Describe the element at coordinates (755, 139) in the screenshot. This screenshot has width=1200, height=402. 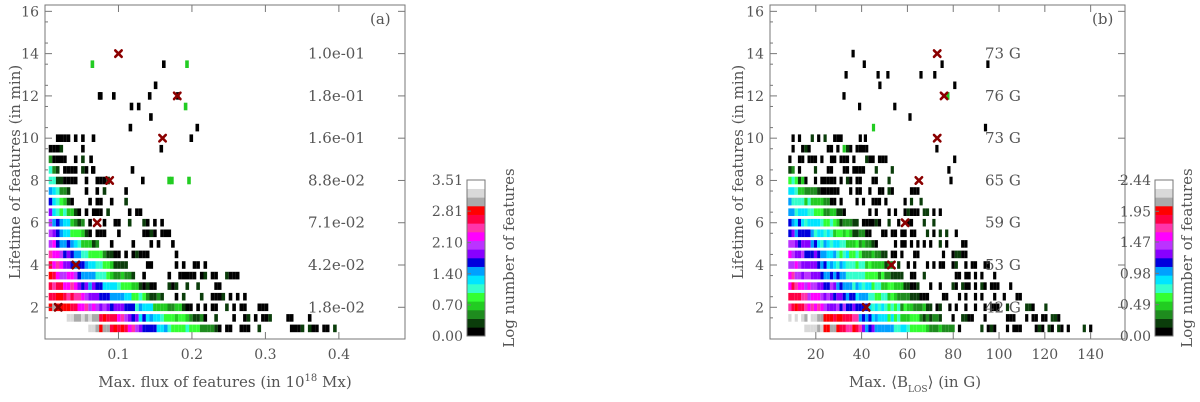
I see `y-tick-label: 10` at that location.